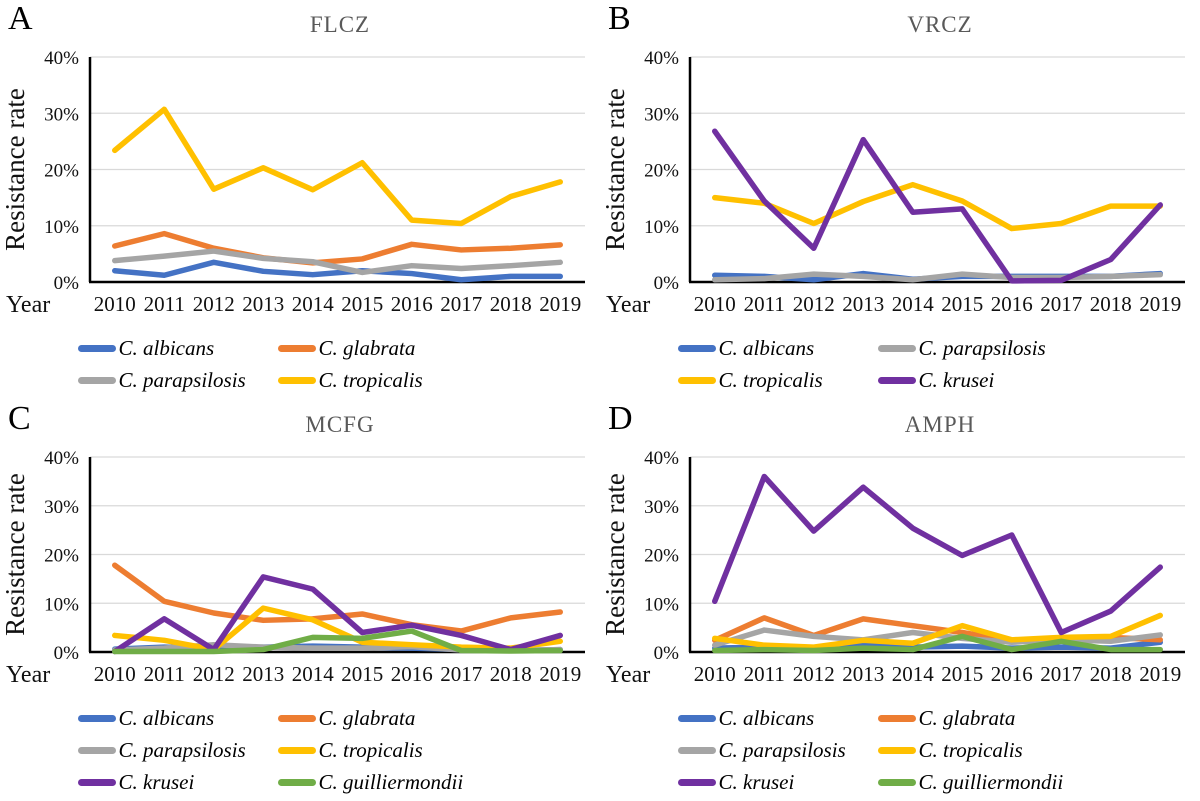 This screenshot has width=1200, height=801. Describe the element at coordinates (619, 18) in the screenshot. I see `panel-letter: B` at that location.